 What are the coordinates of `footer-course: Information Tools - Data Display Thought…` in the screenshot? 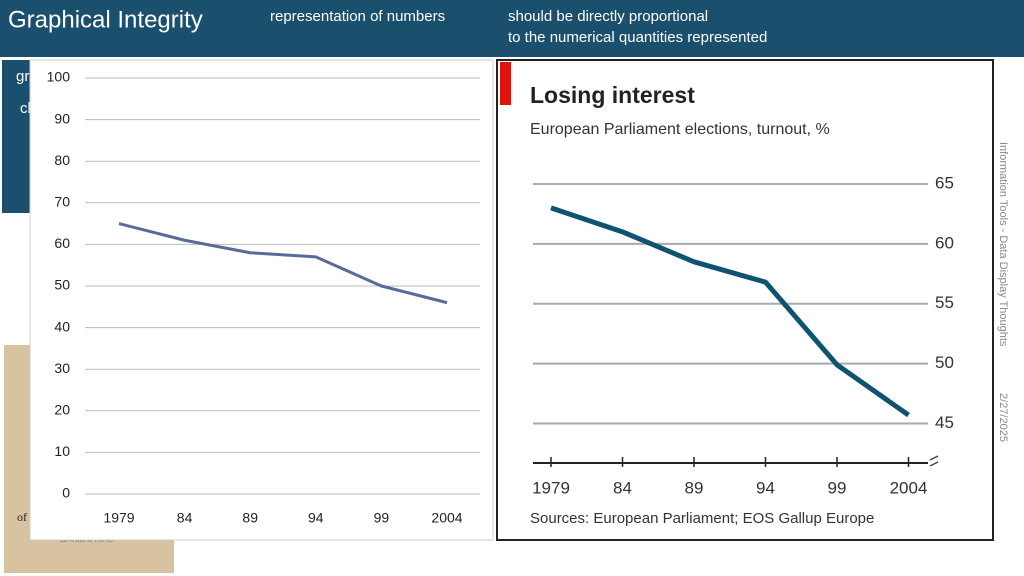 It's located at (1003, 244).